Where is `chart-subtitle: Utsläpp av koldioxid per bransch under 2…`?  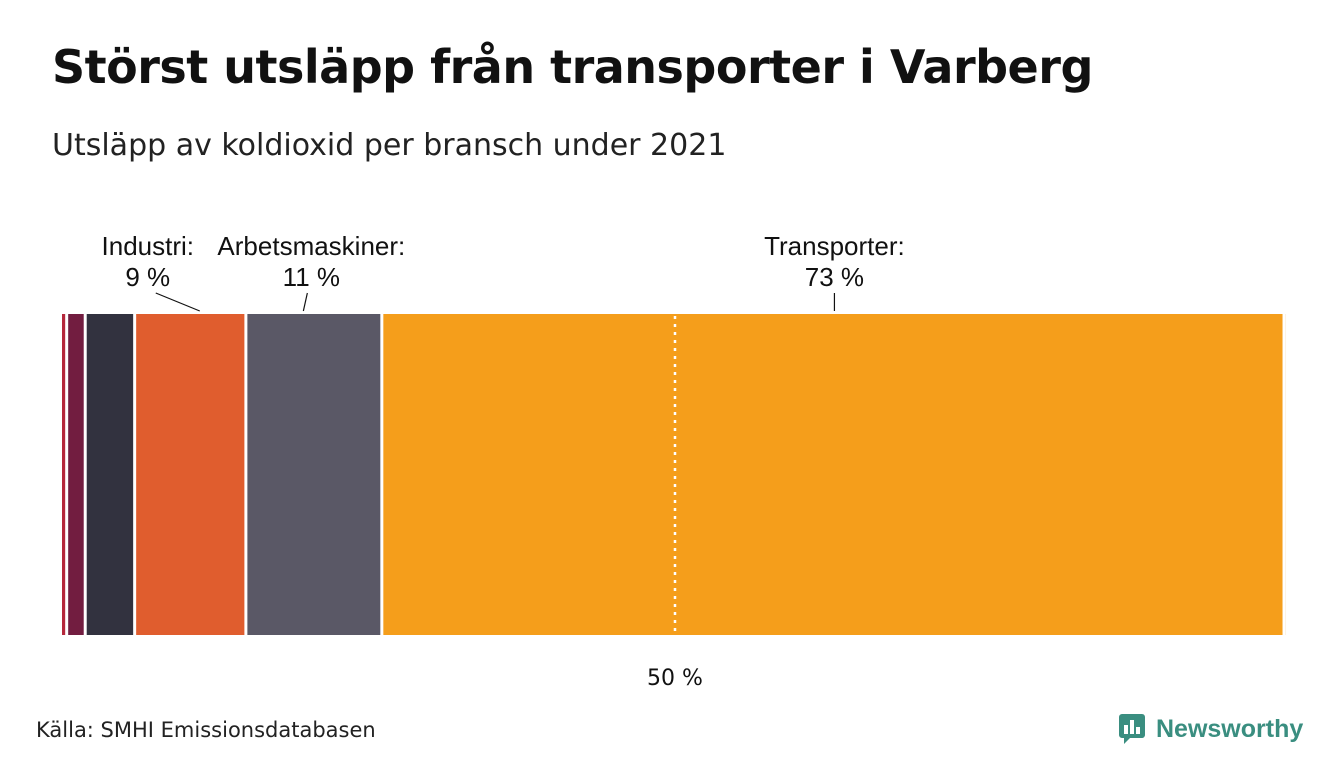 chart-subtitle: Utsläpp av koldioxid per bransch under 2… is located at coordinates (389, 145).